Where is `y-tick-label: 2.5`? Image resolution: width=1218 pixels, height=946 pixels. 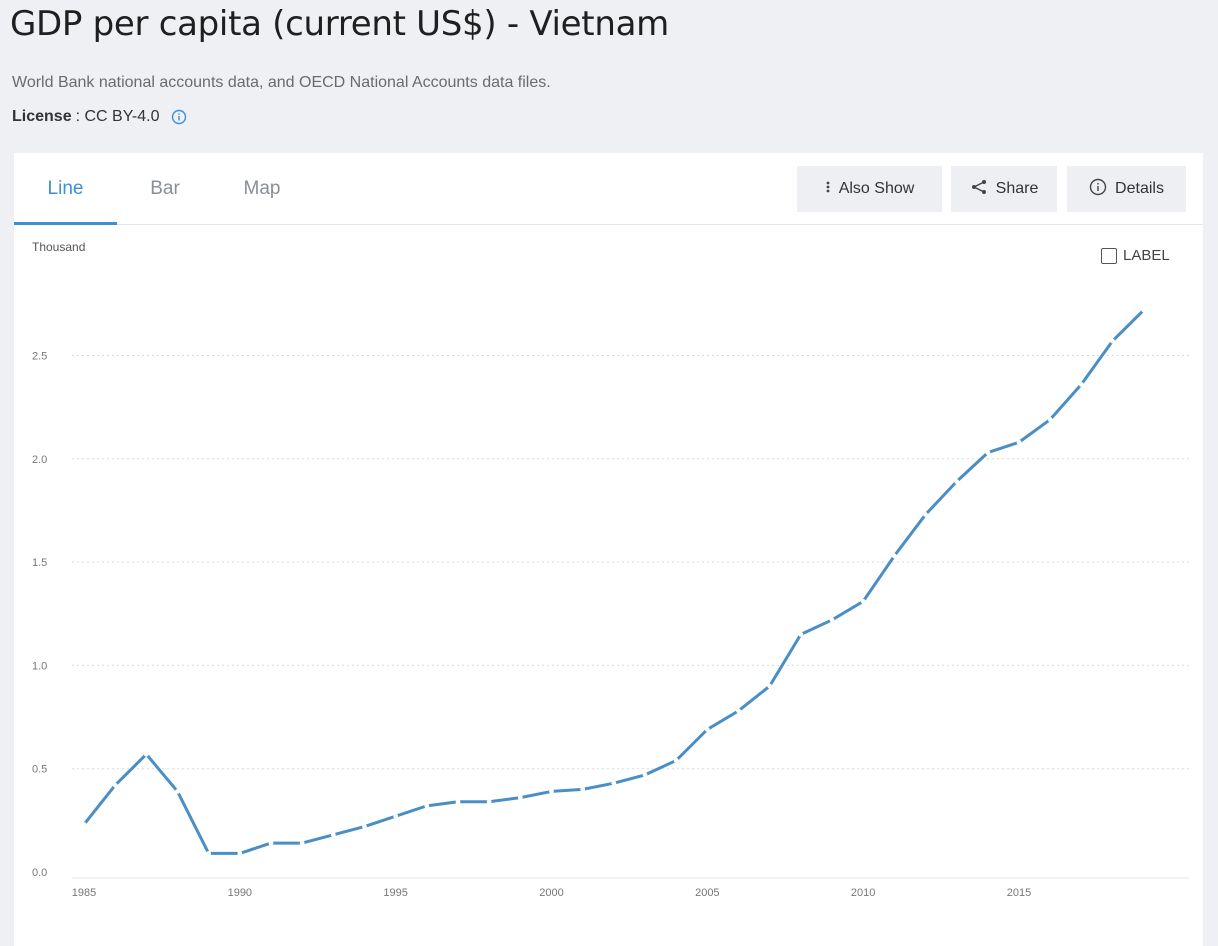 y-tick-label: 2.5 is located at coordinates (39, 357).